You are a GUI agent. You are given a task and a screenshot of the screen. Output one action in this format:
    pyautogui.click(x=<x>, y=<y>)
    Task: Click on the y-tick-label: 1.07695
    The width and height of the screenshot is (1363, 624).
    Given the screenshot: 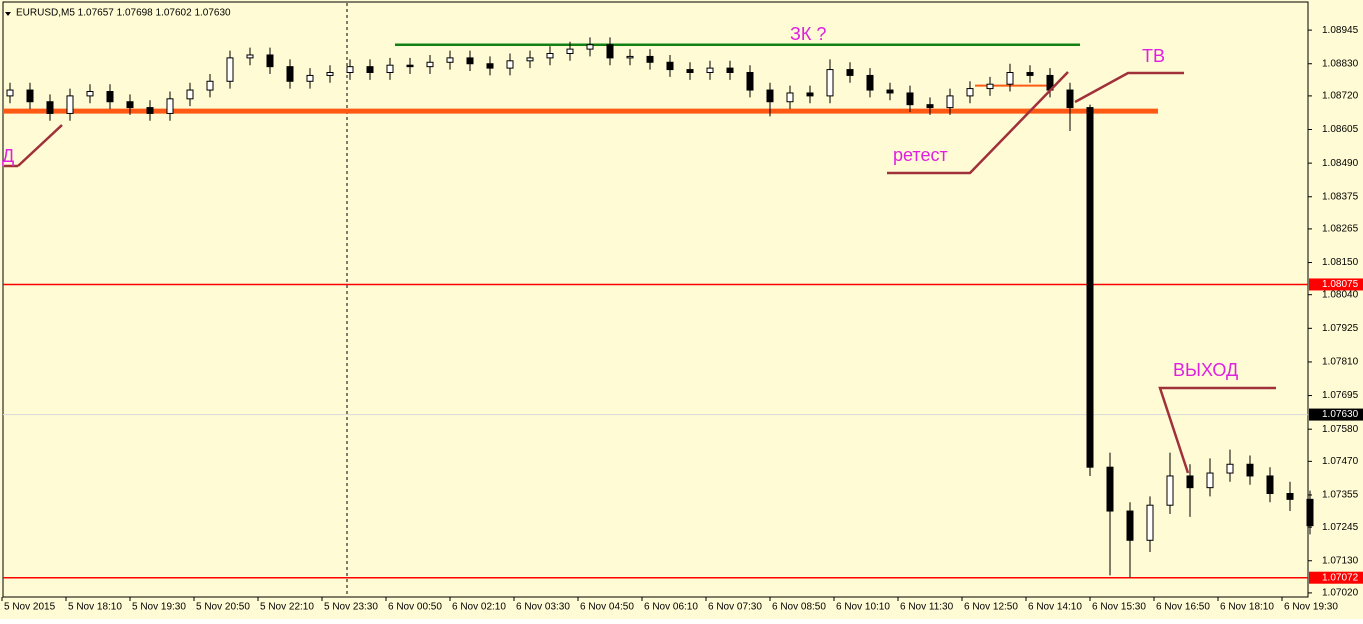 What is the action you would take?
    pyautogui.click(x=1340, y=395)
    